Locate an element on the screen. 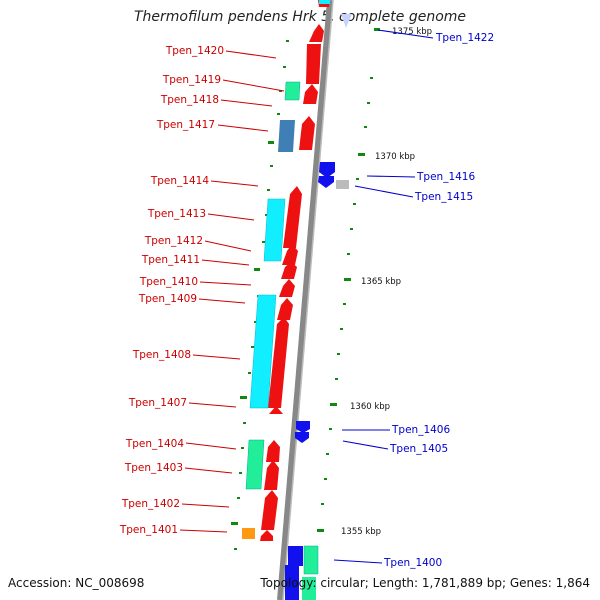  scale-label: 1375 kbp is located at coordinates (412, 32).